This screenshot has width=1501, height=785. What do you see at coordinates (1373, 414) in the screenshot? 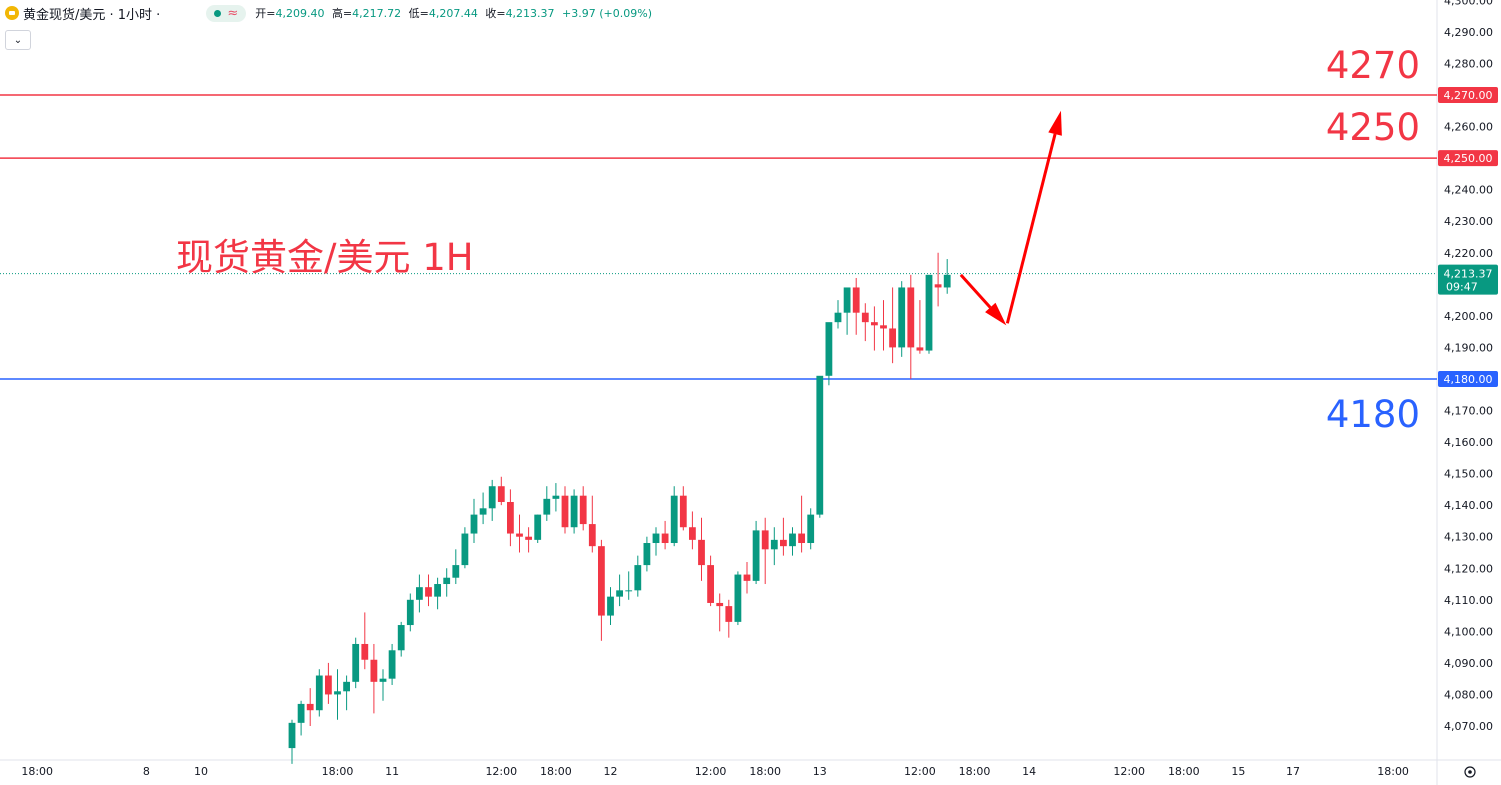
I see `level-annotation-4180: 4180` at bounding box center [1373, 414].